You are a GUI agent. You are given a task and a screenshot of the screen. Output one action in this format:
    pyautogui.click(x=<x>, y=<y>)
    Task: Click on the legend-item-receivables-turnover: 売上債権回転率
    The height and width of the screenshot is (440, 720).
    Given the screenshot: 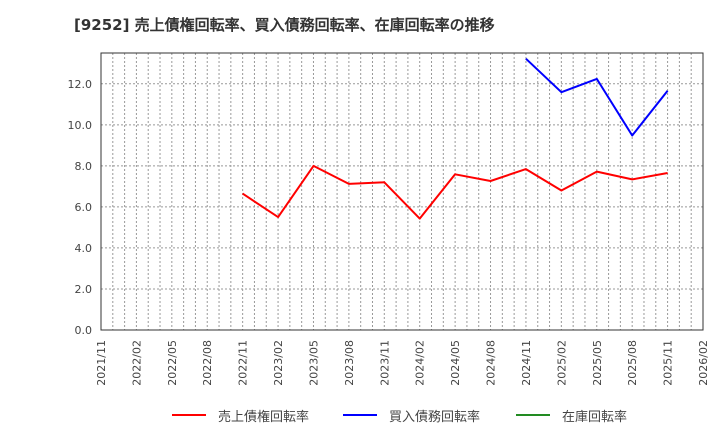 What is the action you would take?
    pyautogui.click(x=240, y=415)
    